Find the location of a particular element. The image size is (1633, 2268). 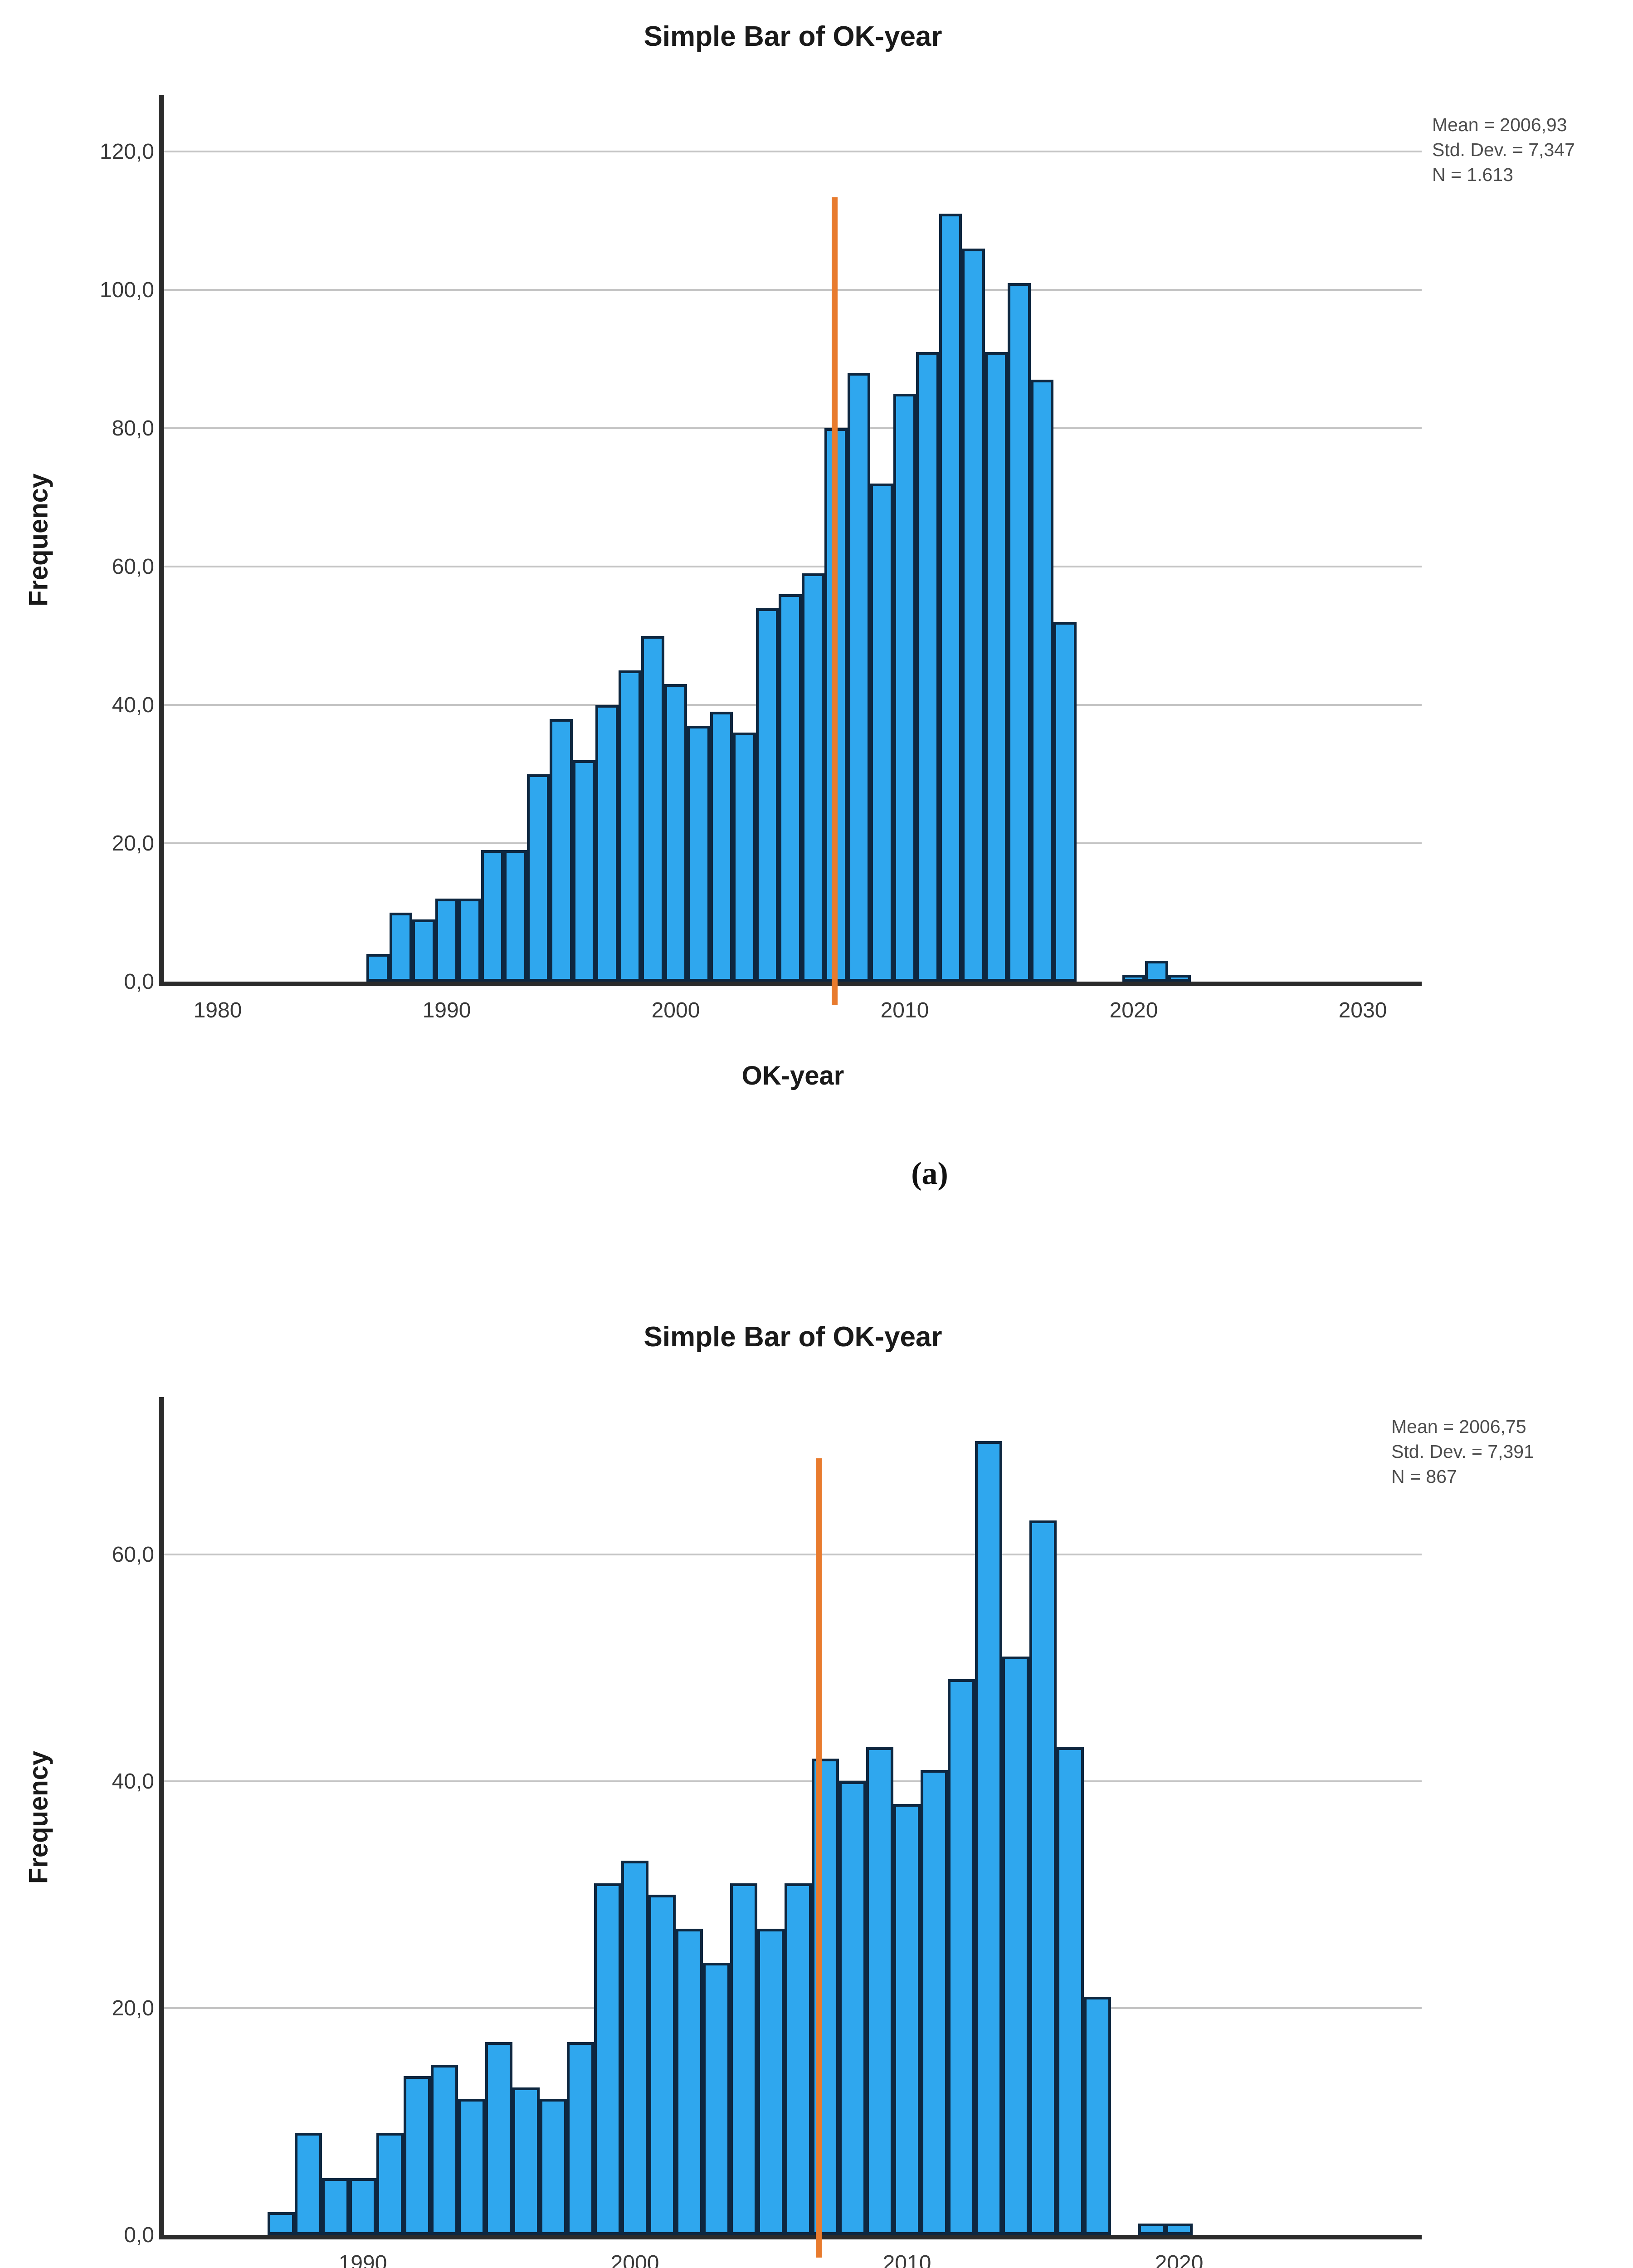

chart-b-stat-mean: Mean = 2006,75 is located at coordinates (1458, 1427).